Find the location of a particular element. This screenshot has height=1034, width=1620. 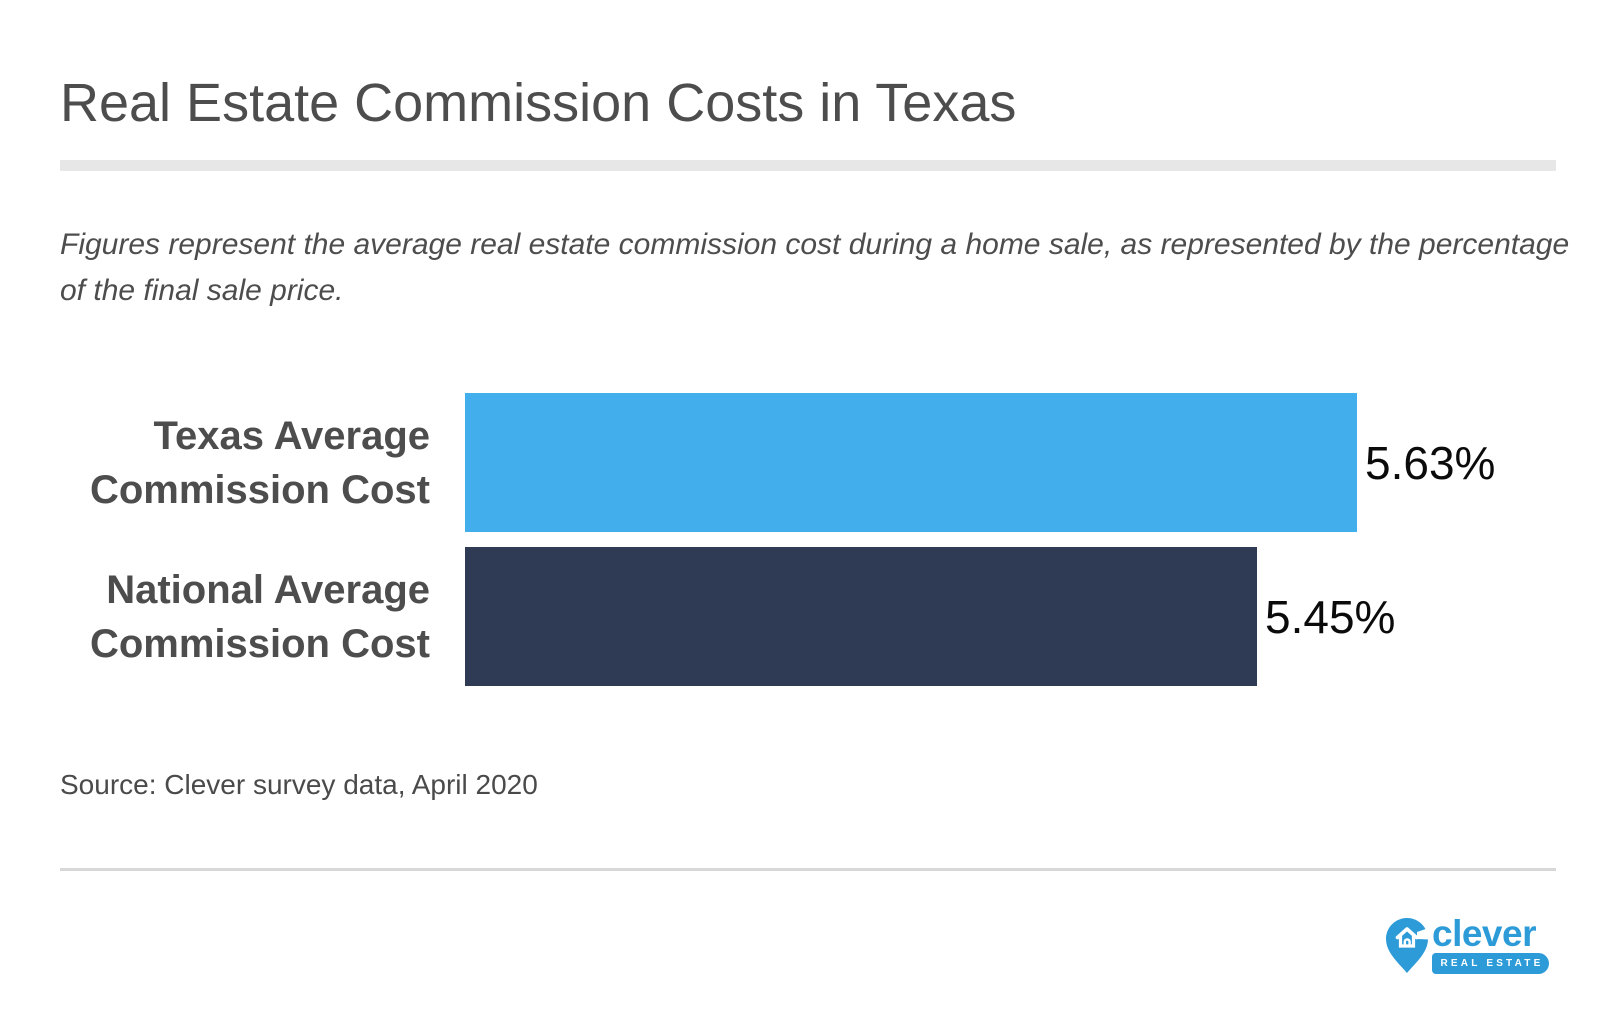

bar-national-average is located at coordinates (861, 616).